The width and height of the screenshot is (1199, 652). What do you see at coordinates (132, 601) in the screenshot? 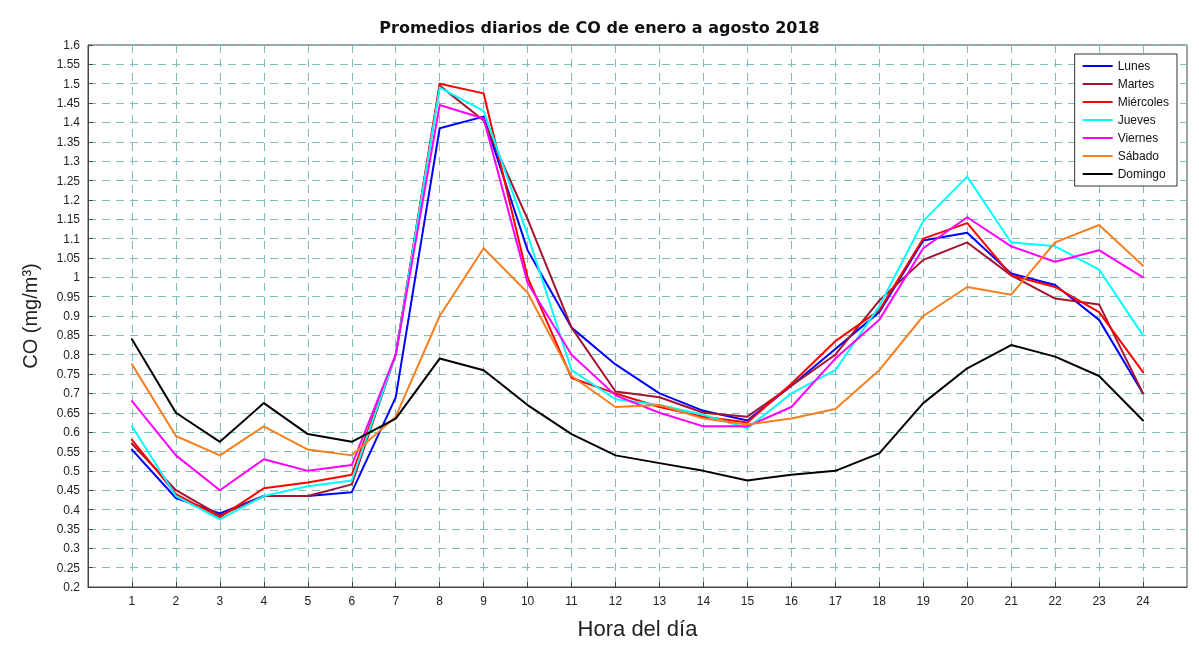
I see `x-tick-label: 1` at bounding box center [132, 601].